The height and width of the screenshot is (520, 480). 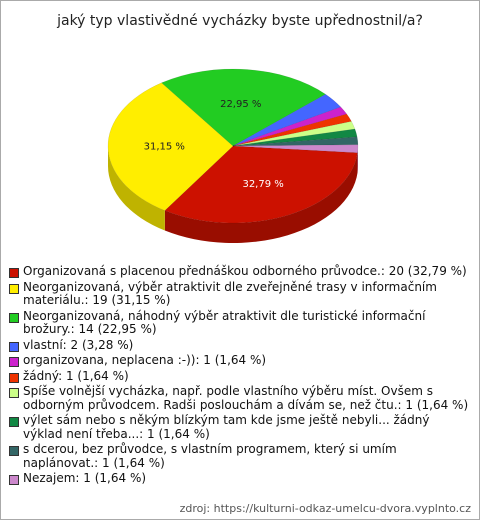 I want to click on legend-label: žádný: 1 (1,64 %), so click(x=76, y=375).